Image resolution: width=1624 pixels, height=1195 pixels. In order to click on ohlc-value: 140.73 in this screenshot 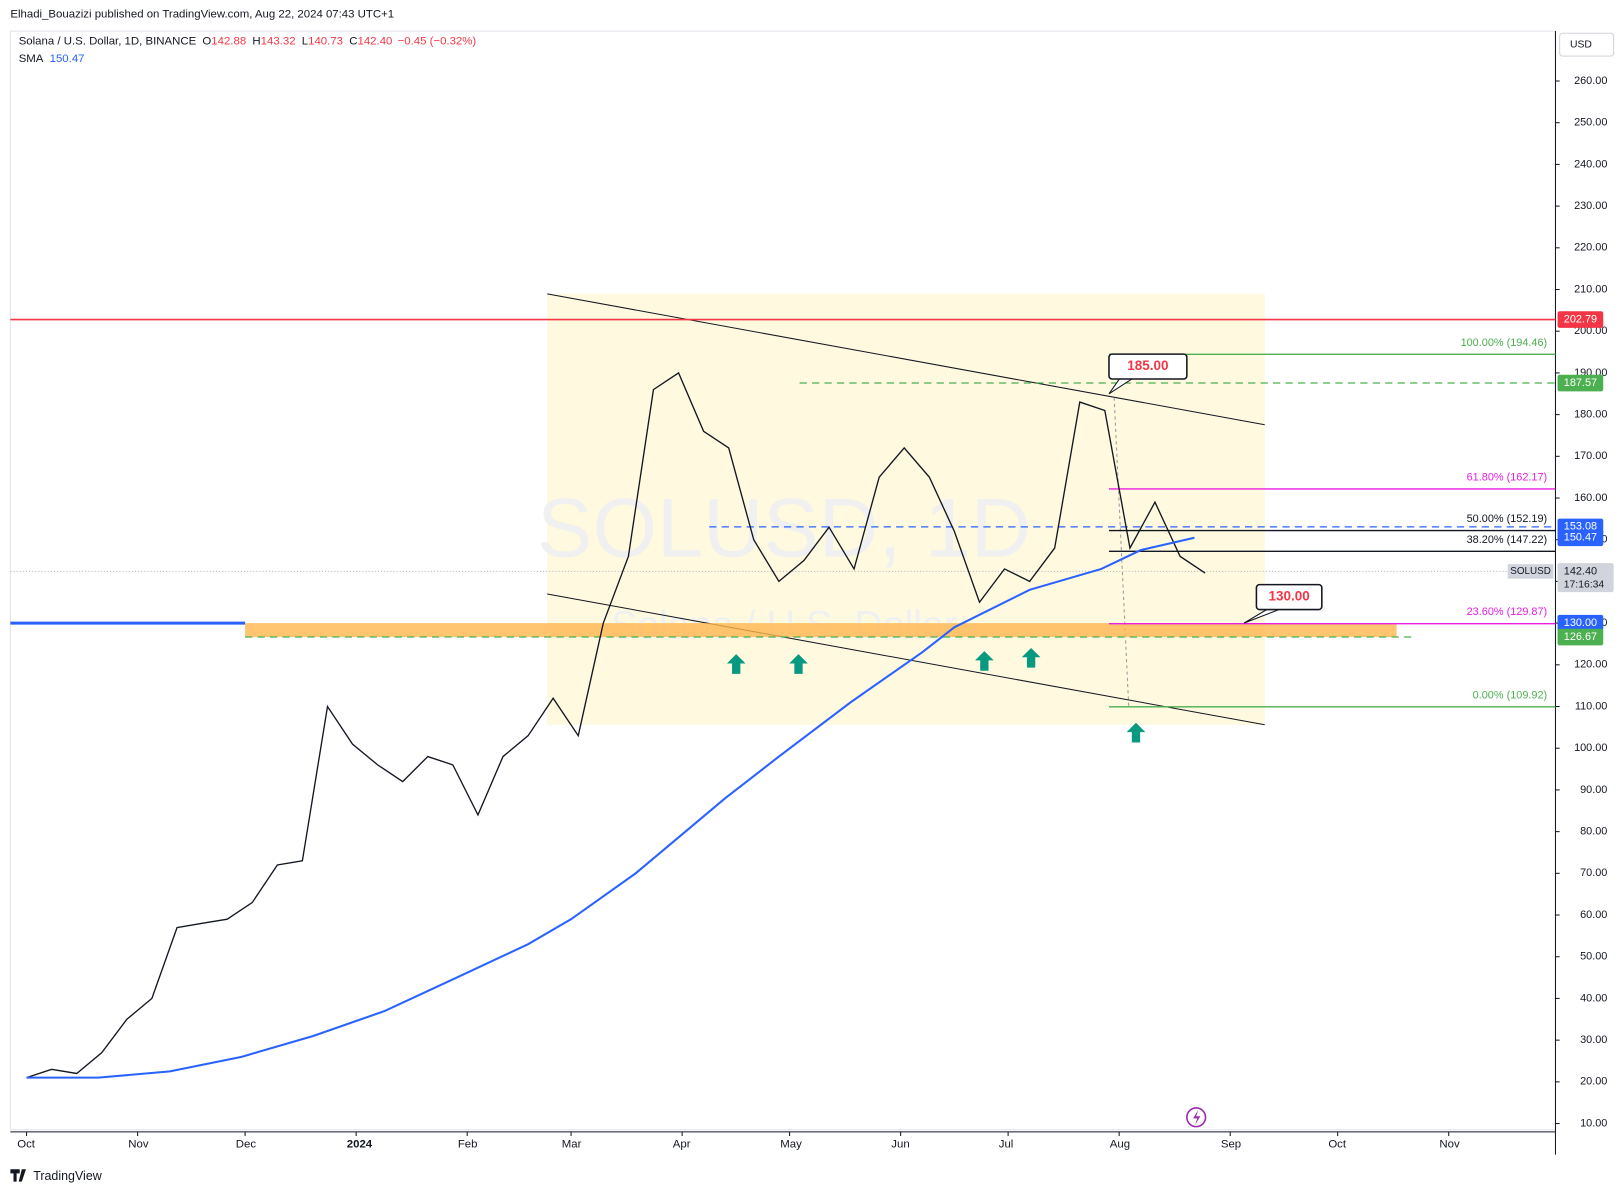, I will do `click(325, 42)`.